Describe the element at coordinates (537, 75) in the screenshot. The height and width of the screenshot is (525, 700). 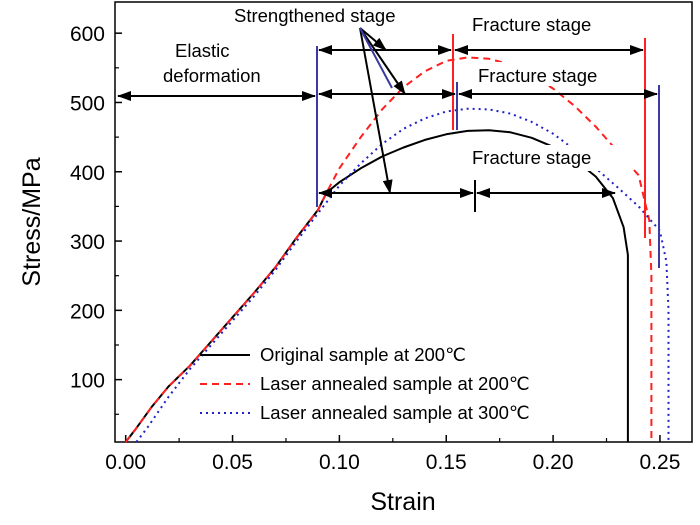
I see `fracture-stage-label-mid: Fracture stage` at that location.